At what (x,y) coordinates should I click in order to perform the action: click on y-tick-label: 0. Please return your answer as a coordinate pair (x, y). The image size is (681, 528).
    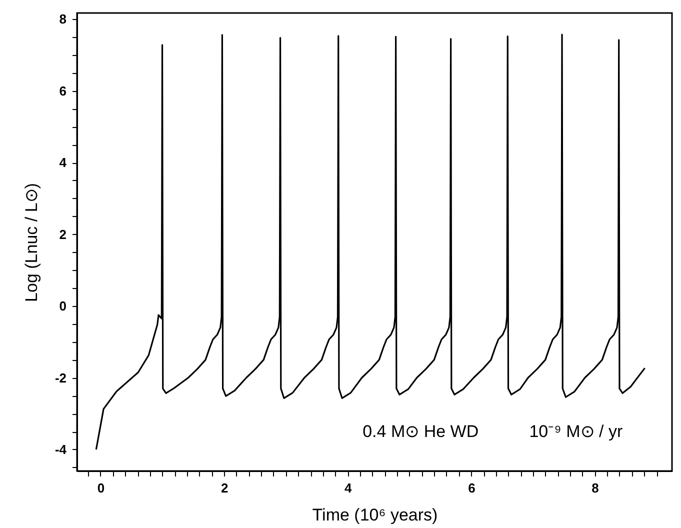
    Looking at the image, I should click on (62, 306).